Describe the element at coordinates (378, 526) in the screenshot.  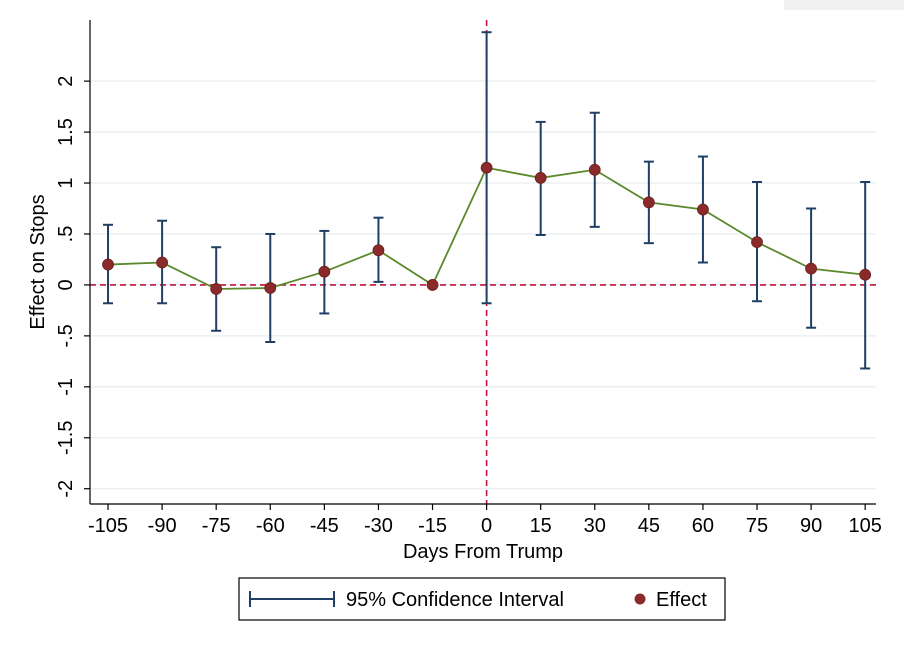
I see `x-tick-label: -30` at that location.